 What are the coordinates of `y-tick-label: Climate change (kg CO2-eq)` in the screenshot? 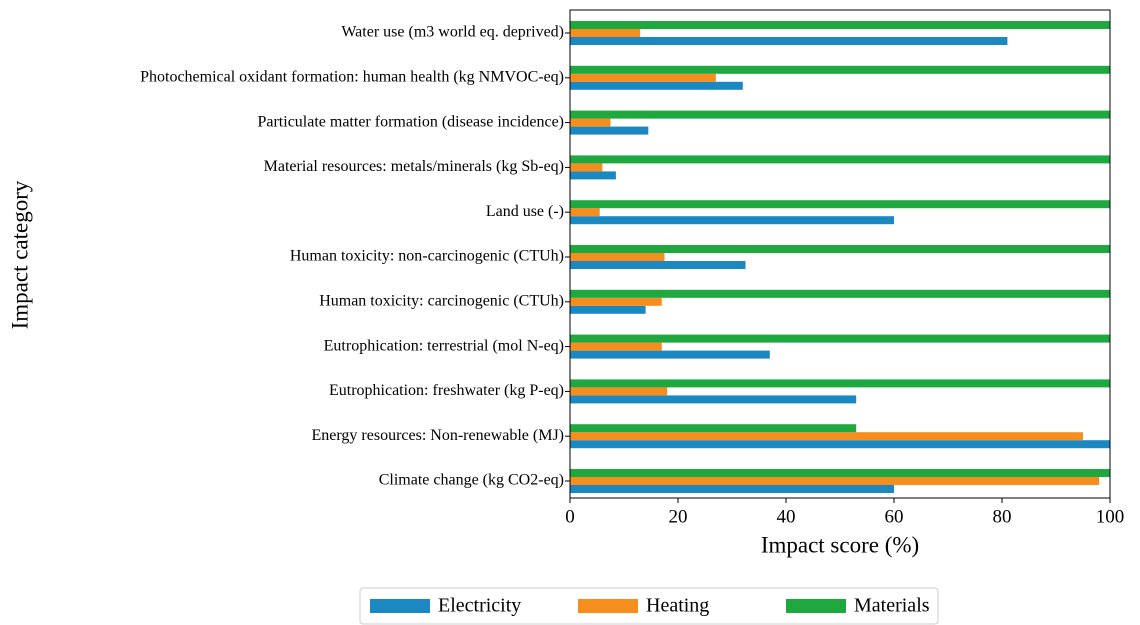 It's located at (471, 480).